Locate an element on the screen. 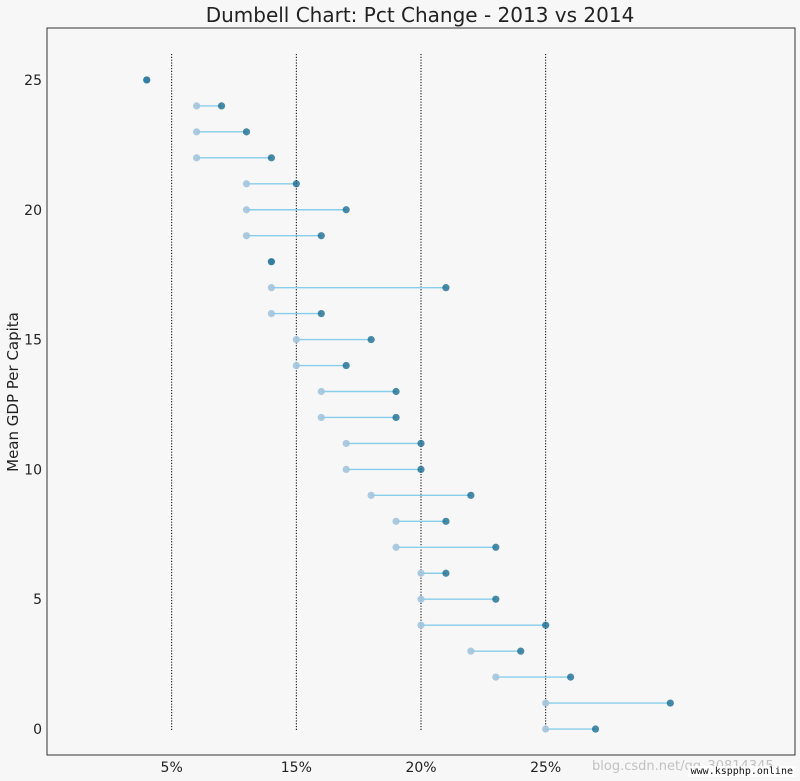  site-watermark: www.kspphp.online is located at coordinates (741, 771).